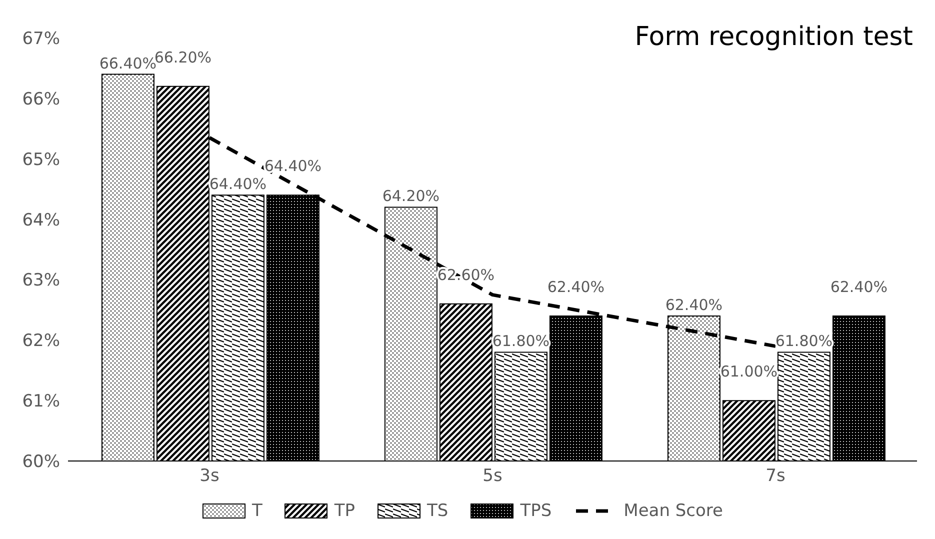 This screenshot has width=935, height=539. Describe the element at coordinates (41, 220) in the screenshot. I see `y-tick-label: 64%` at that location.